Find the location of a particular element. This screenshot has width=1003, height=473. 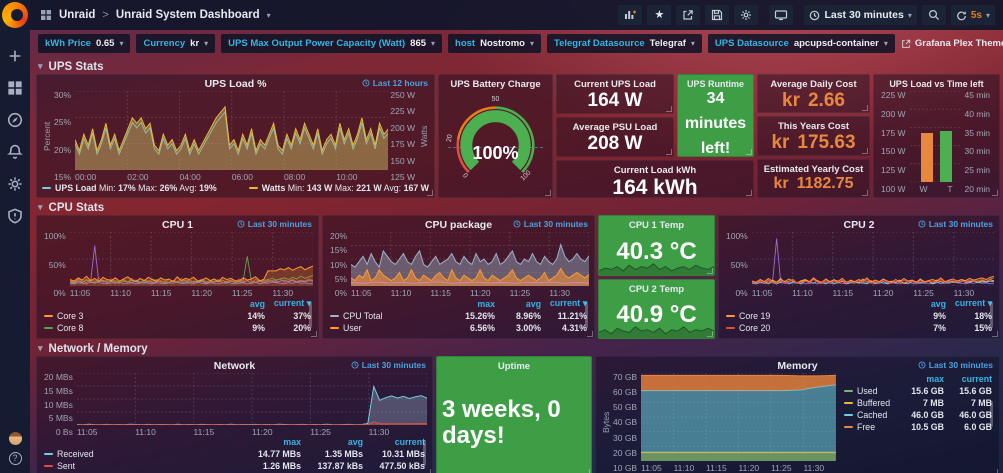

panel-title: CPU 2 Temp is located at coordinates (656, 289).